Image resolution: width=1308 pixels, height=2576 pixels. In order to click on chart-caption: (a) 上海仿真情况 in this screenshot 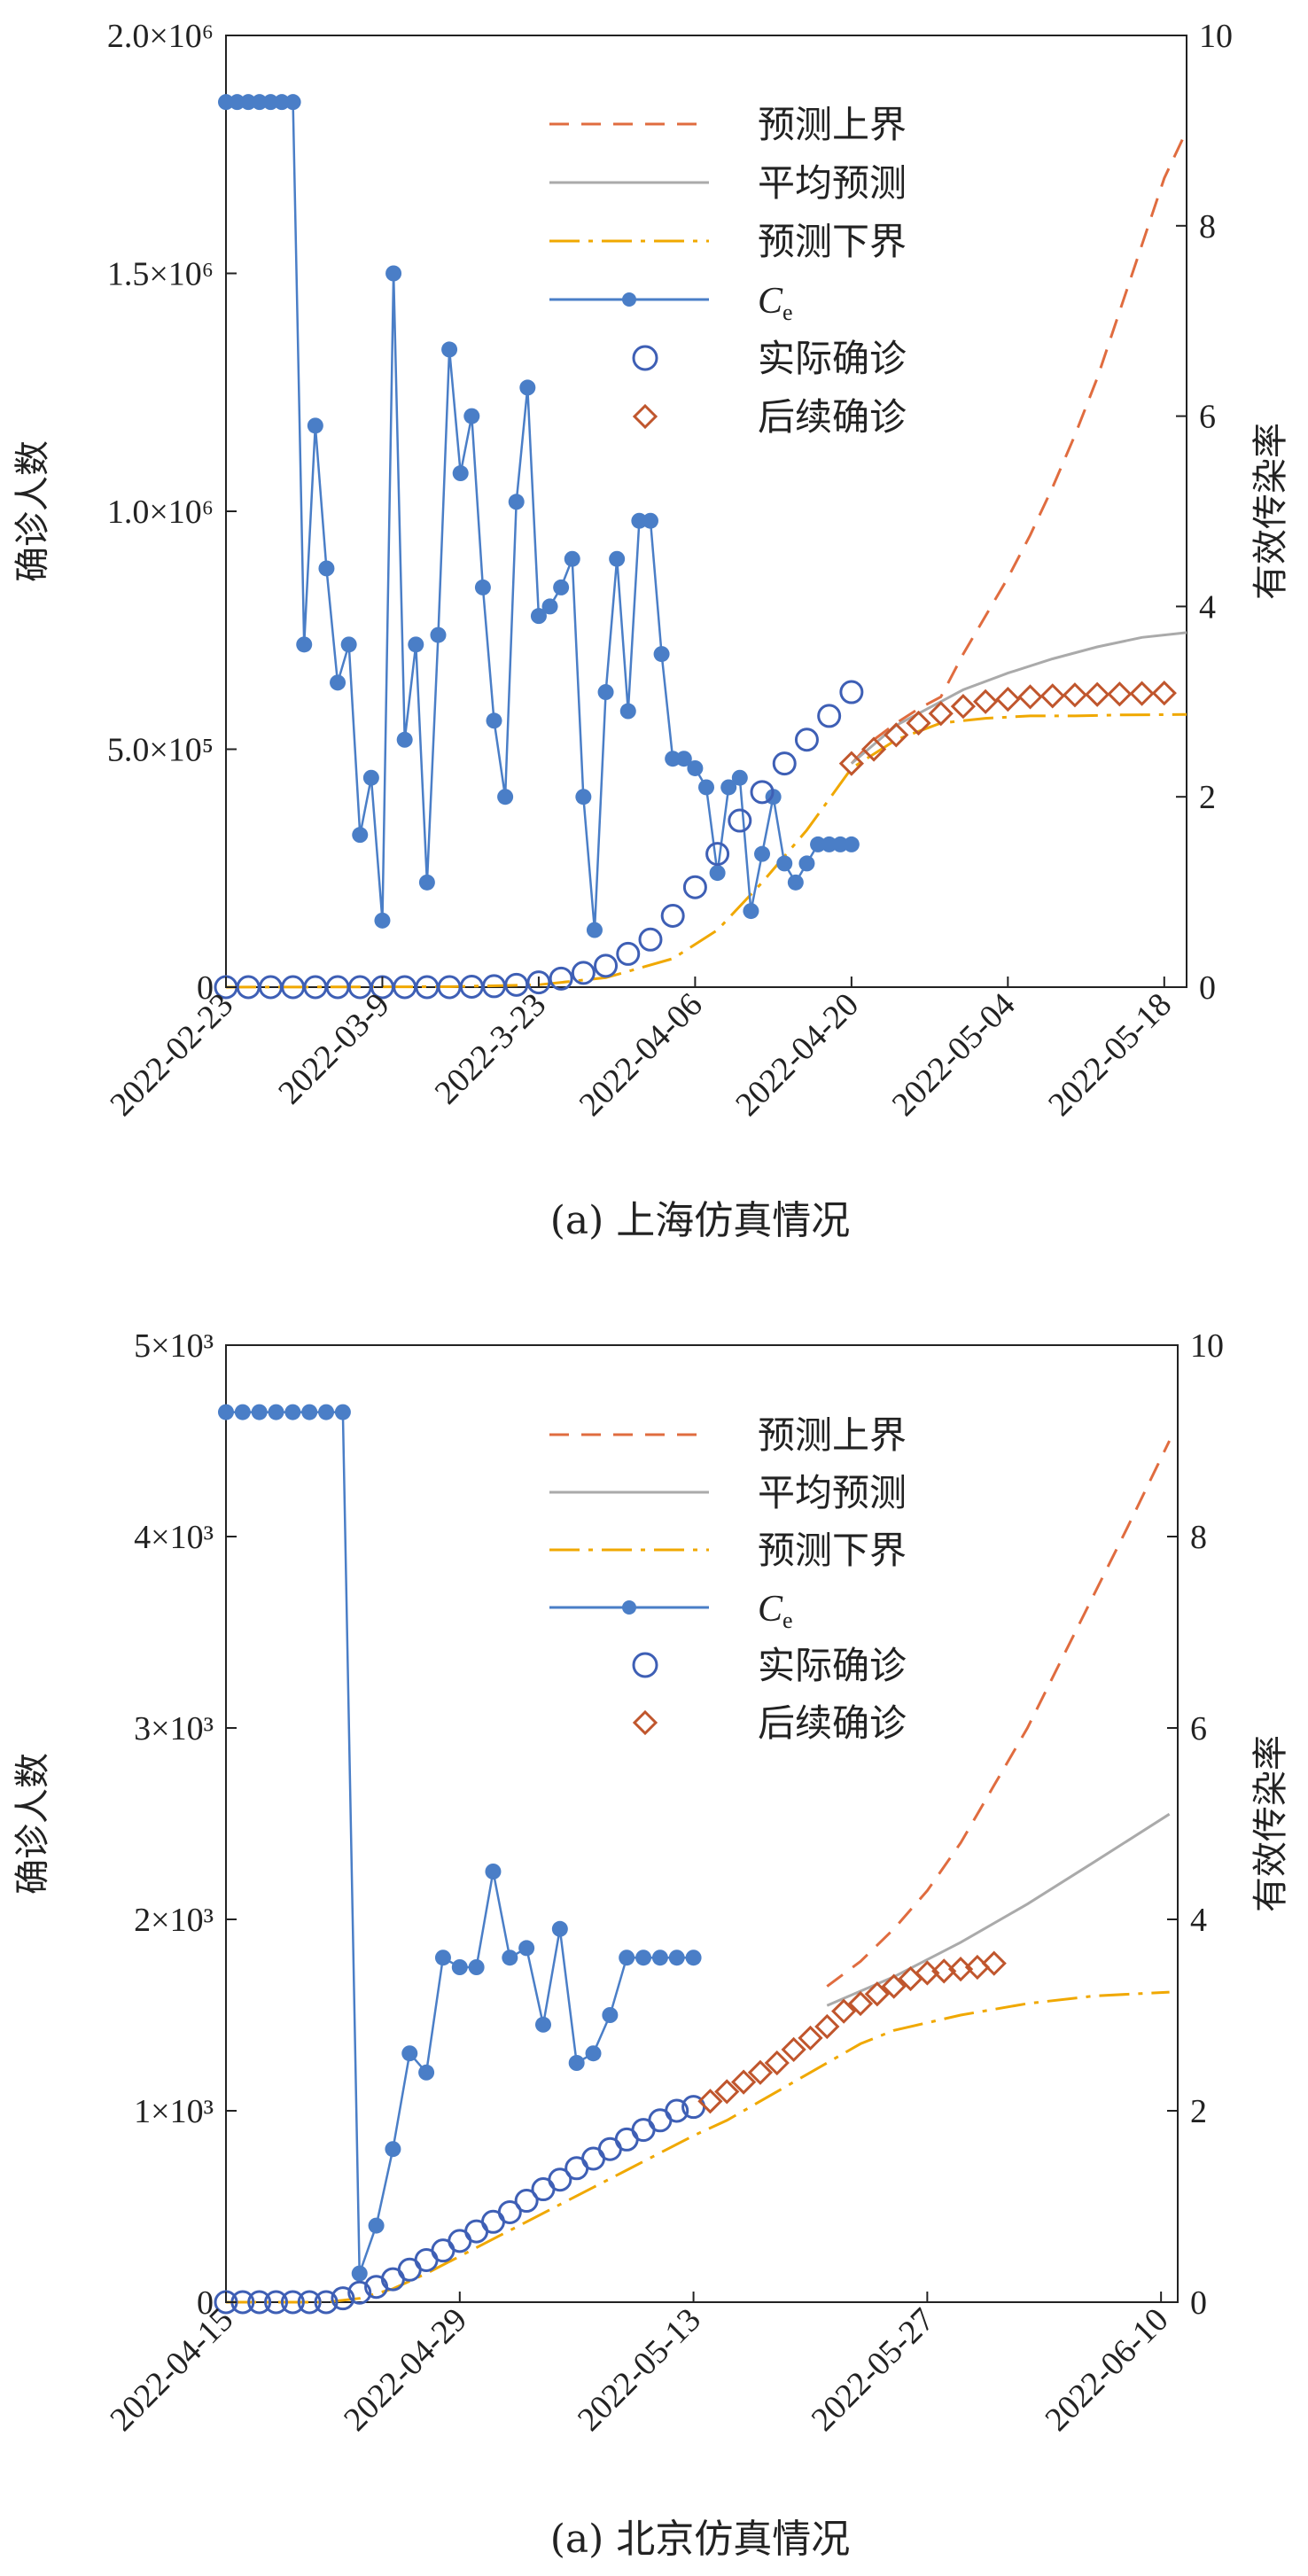, I will do `click(700, 1221)`.